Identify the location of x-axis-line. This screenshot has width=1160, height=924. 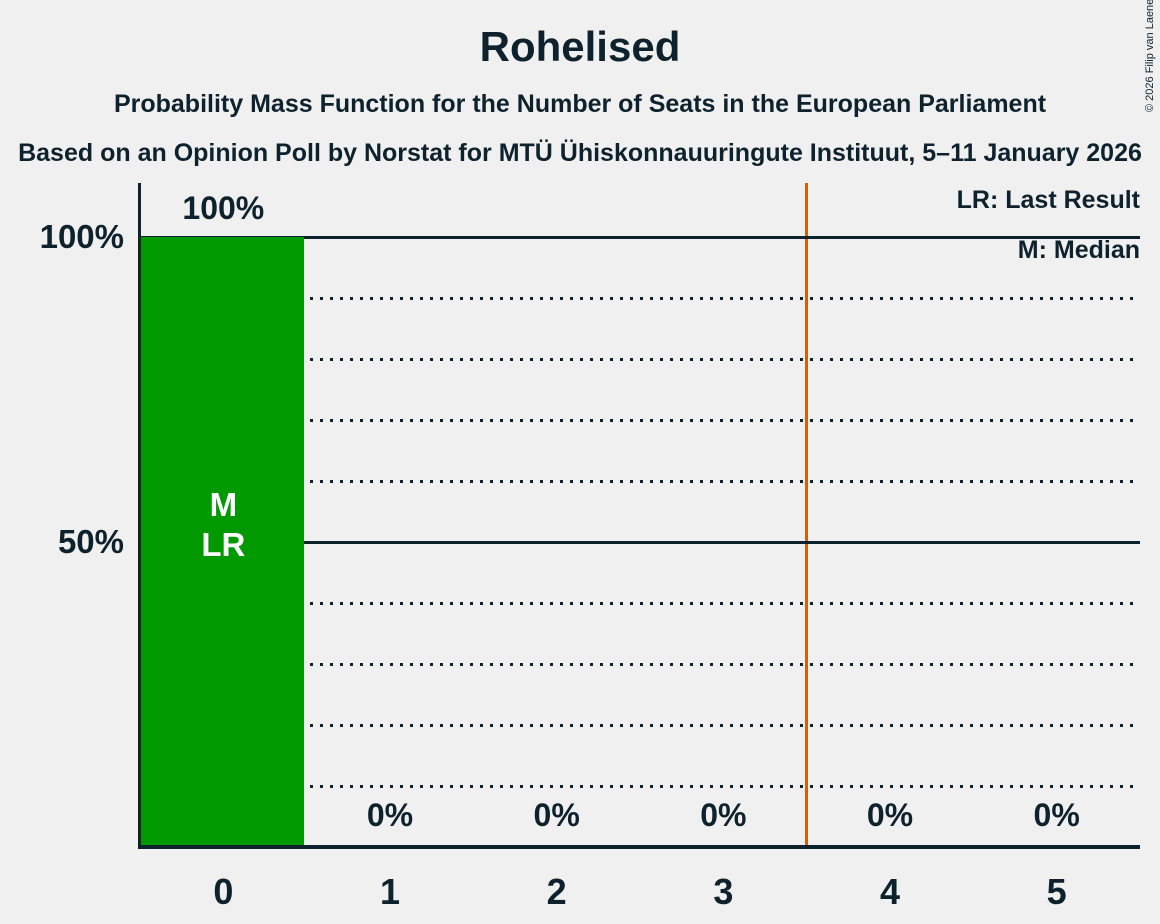
(639, 847).